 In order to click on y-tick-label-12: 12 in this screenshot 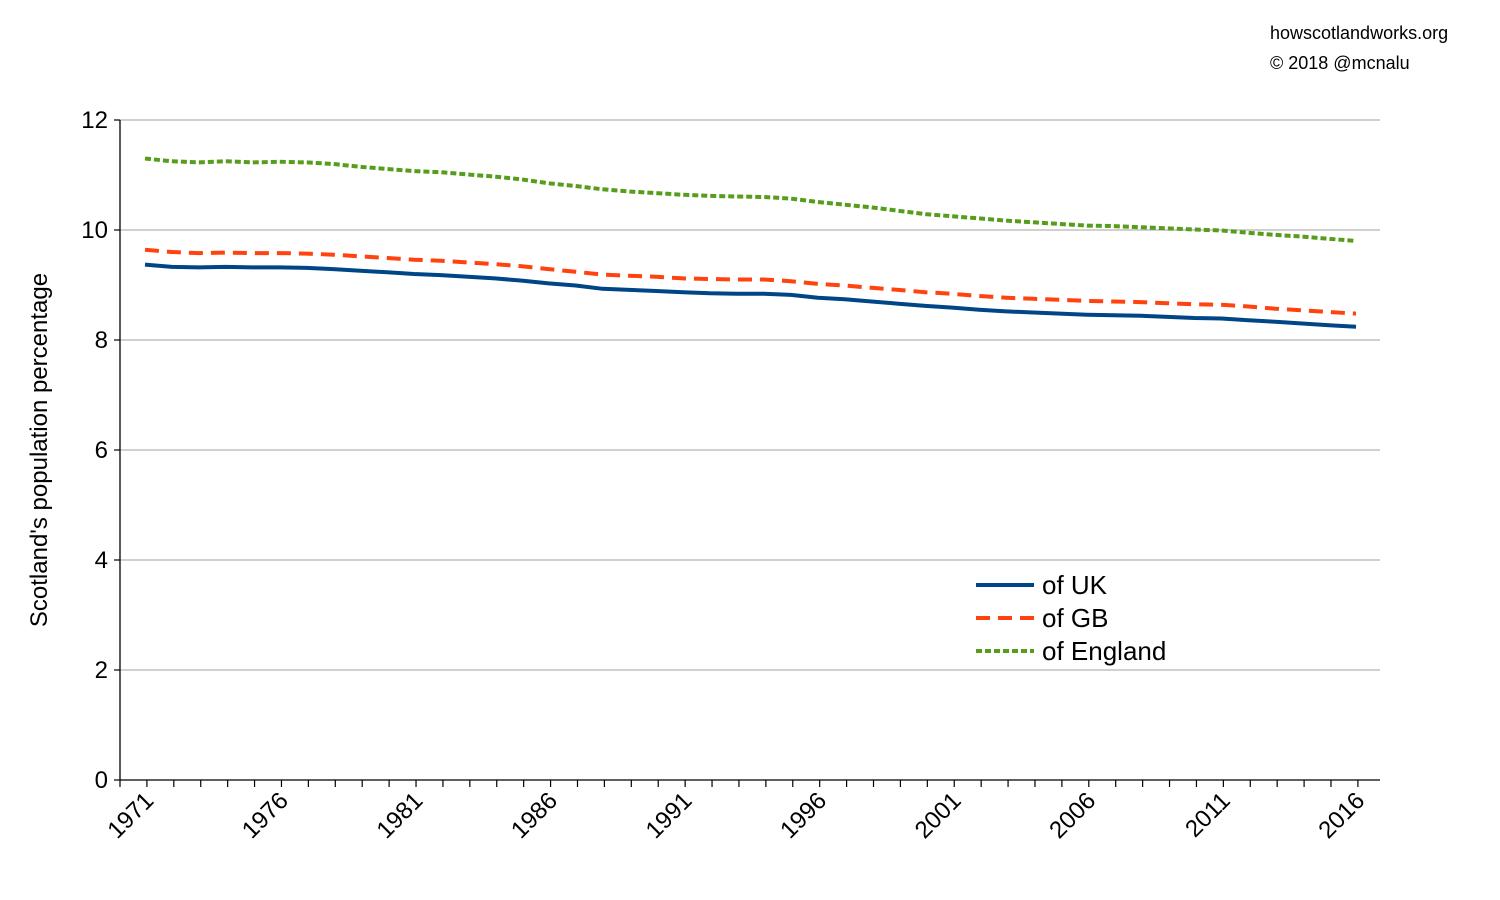, I will do `click(94, 120)`.